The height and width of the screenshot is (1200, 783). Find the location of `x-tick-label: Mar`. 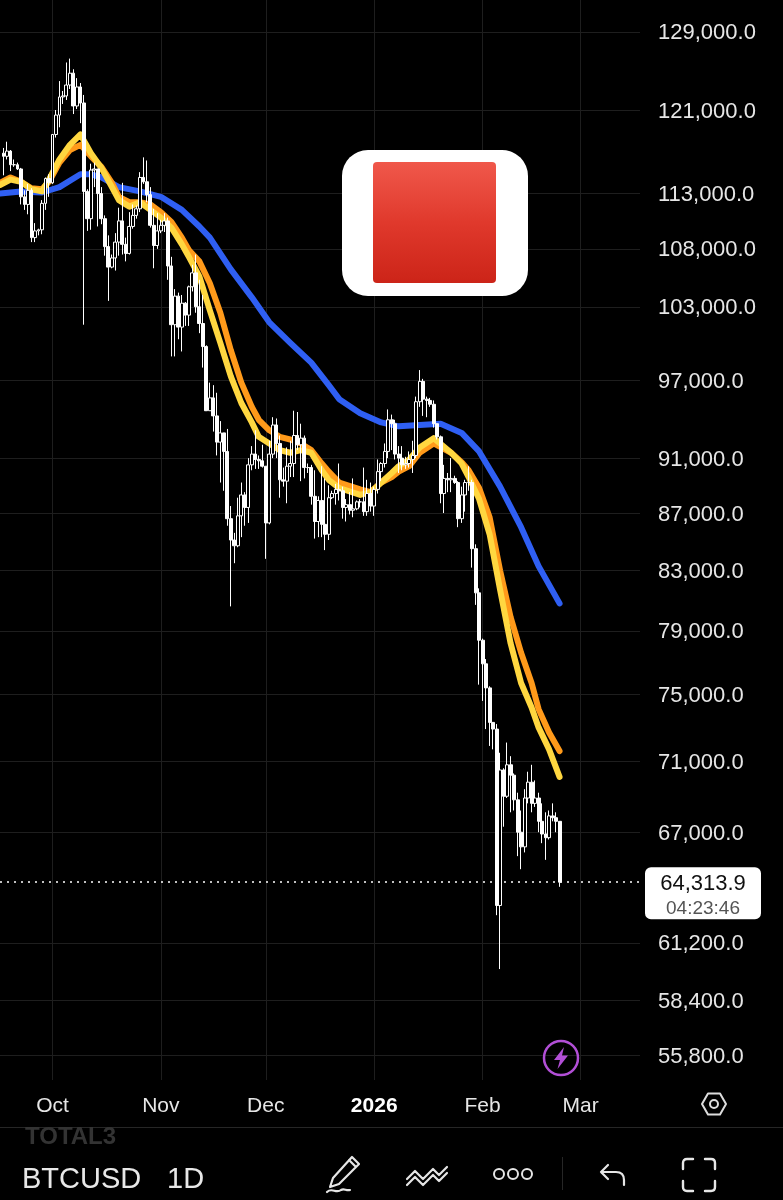

x-tick-label: Mar is located at coordinates (580, 1104).